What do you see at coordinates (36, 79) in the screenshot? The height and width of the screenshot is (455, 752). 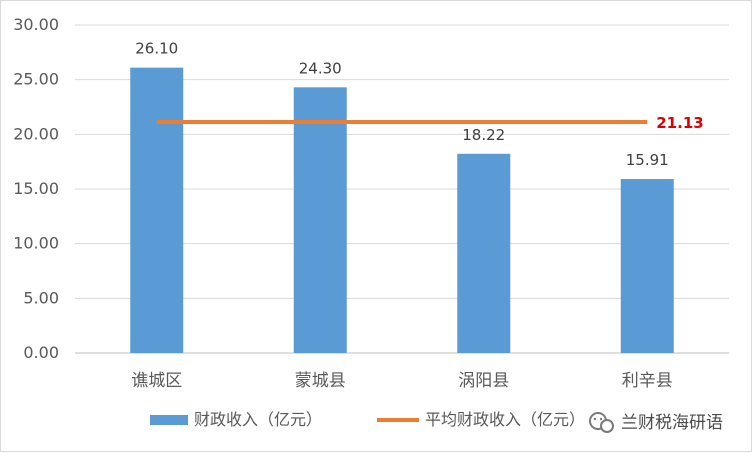 I see `y-tick-label: 25.00` at bounding box center [36, 79].